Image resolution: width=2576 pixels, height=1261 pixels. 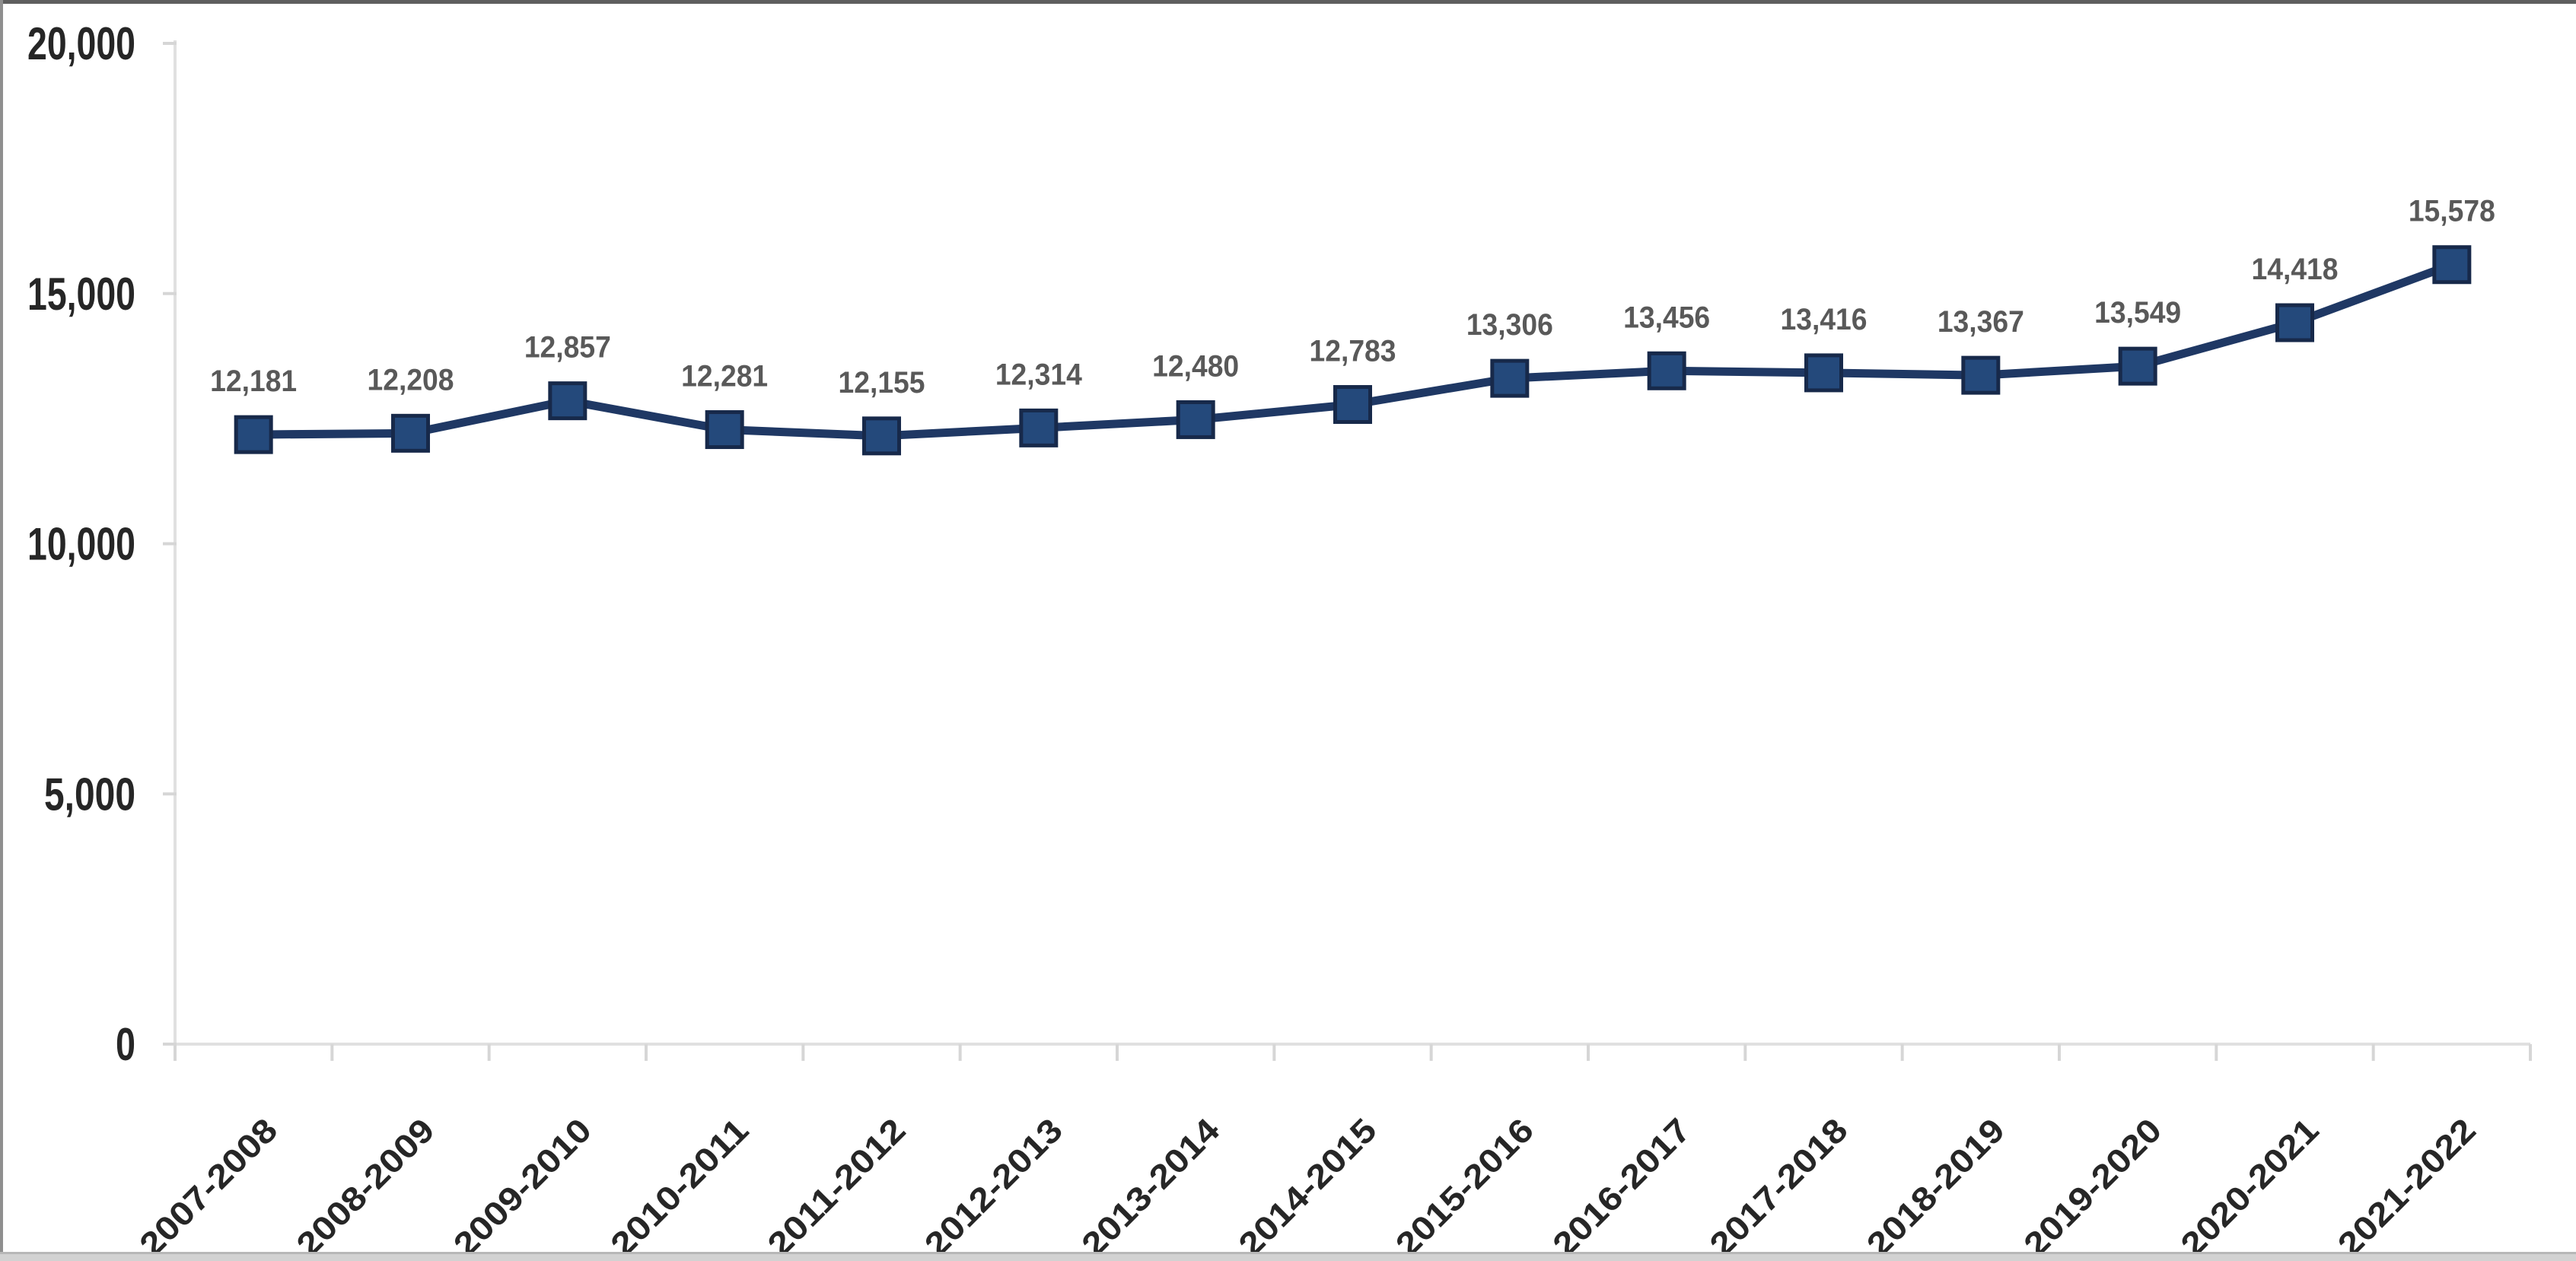 I want to click on x-axis-category-label: 2018-2019, so click(x=1936, y=1186).